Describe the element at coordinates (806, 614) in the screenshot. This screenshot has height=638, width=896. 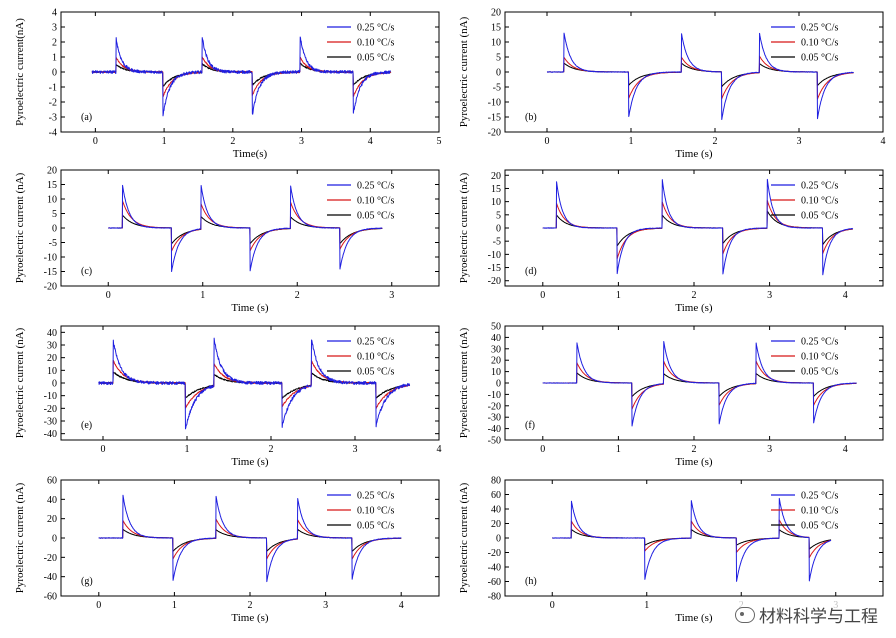
I see `watermark: 材料科学与工程` at that location.